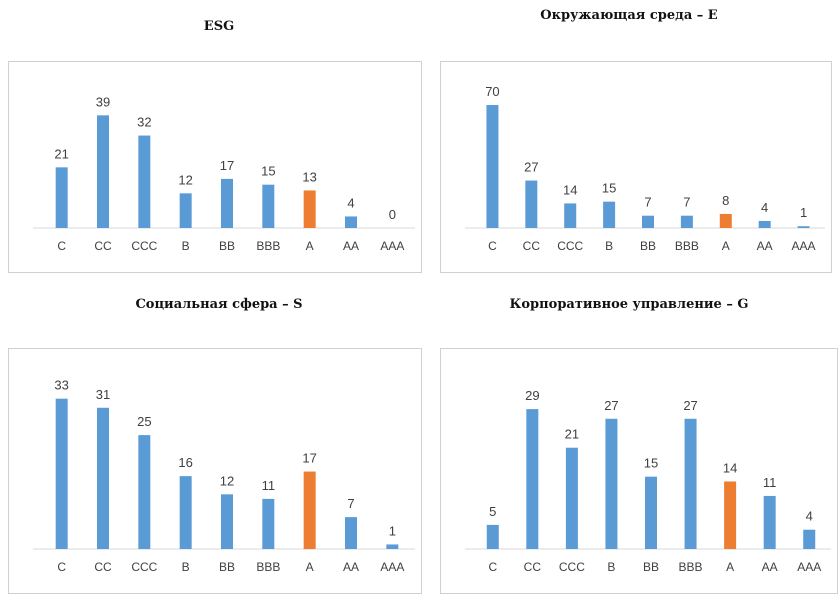  What do you see at coordinates (309, 458) in the screenshot?
I see `data-label-a: 17` at bounding box center [309, 458].